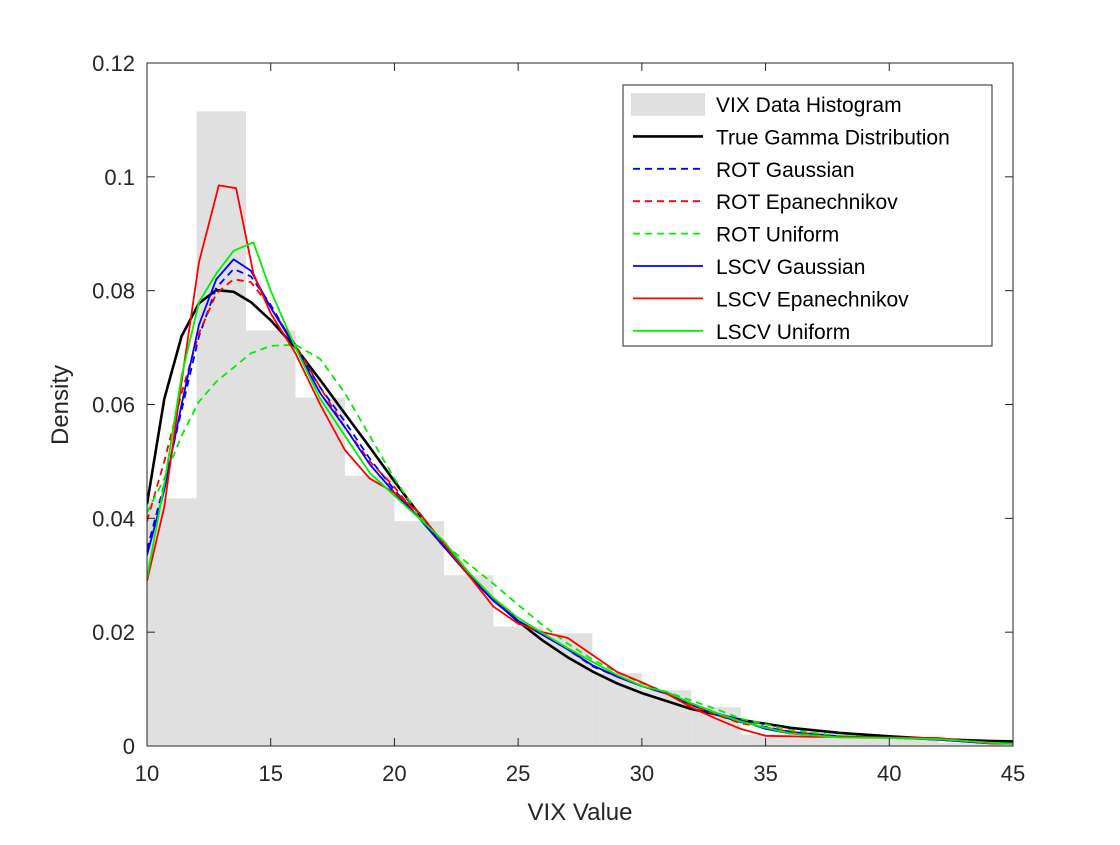 The height and width of the screenshot is (845, 1120). I want to click on legend-label-rot-gaussian: ROT Gaussian, so click(785, 170).